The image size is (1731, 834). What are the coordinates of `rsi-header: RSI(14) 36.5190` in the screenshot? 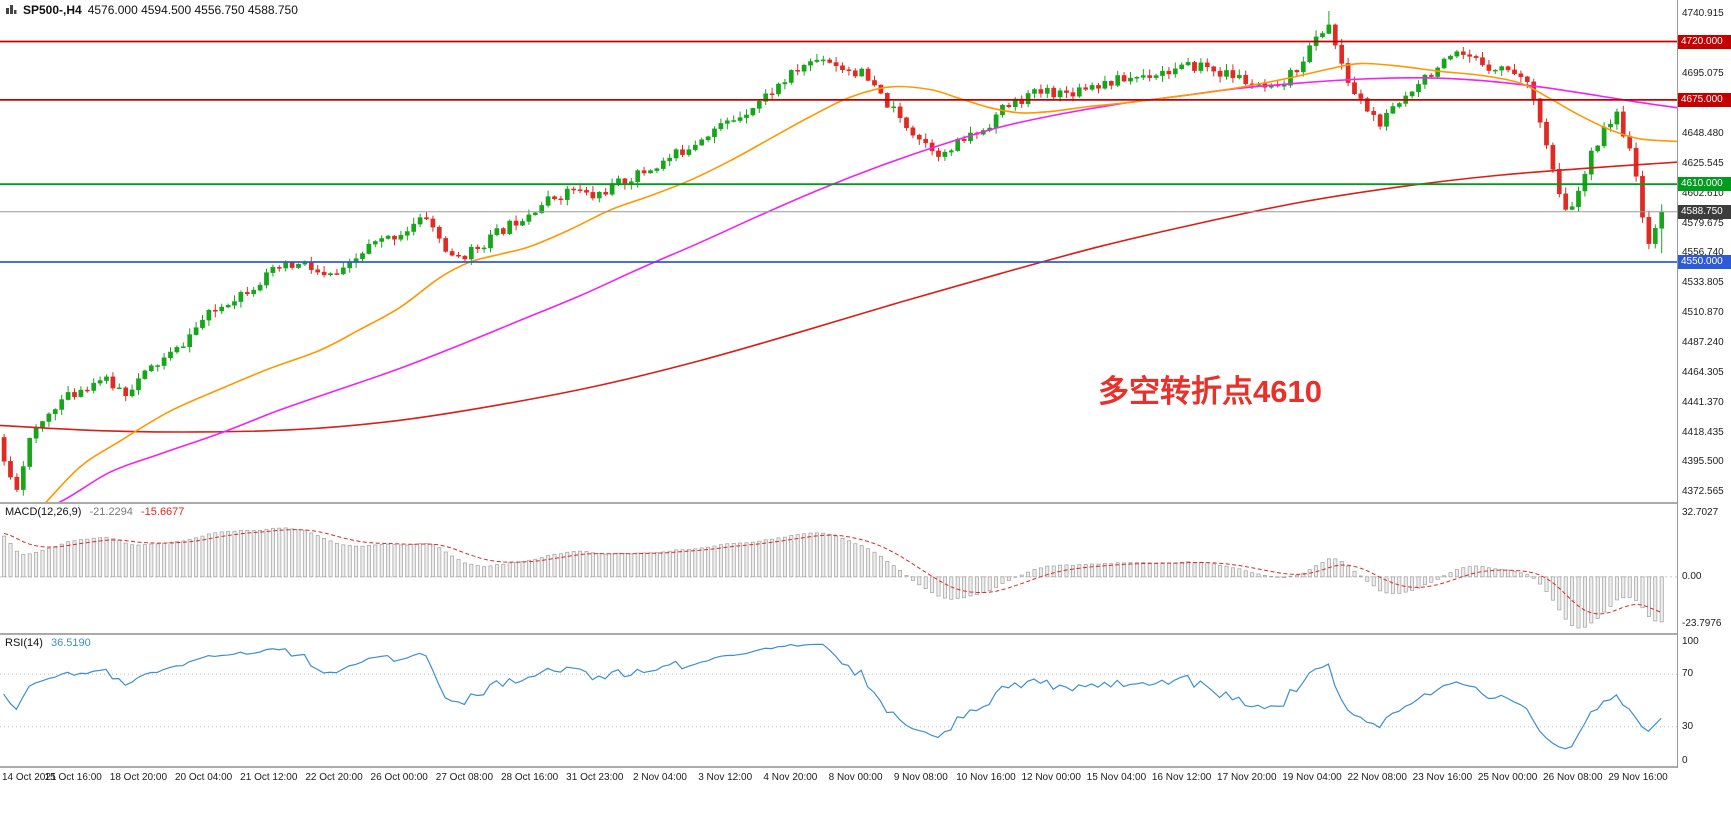 It's located at (50, 643).